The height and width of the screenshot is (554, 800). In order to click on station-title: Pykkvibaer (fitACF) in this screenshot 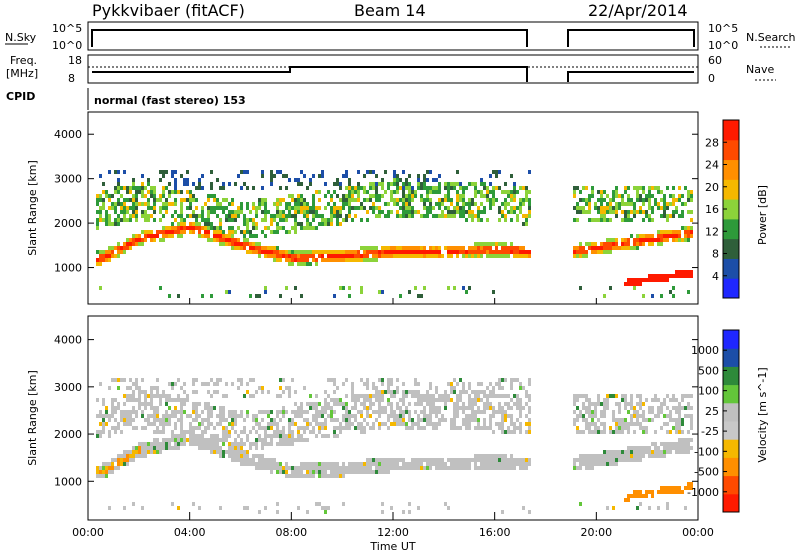, I will do `click(168, 10)`.